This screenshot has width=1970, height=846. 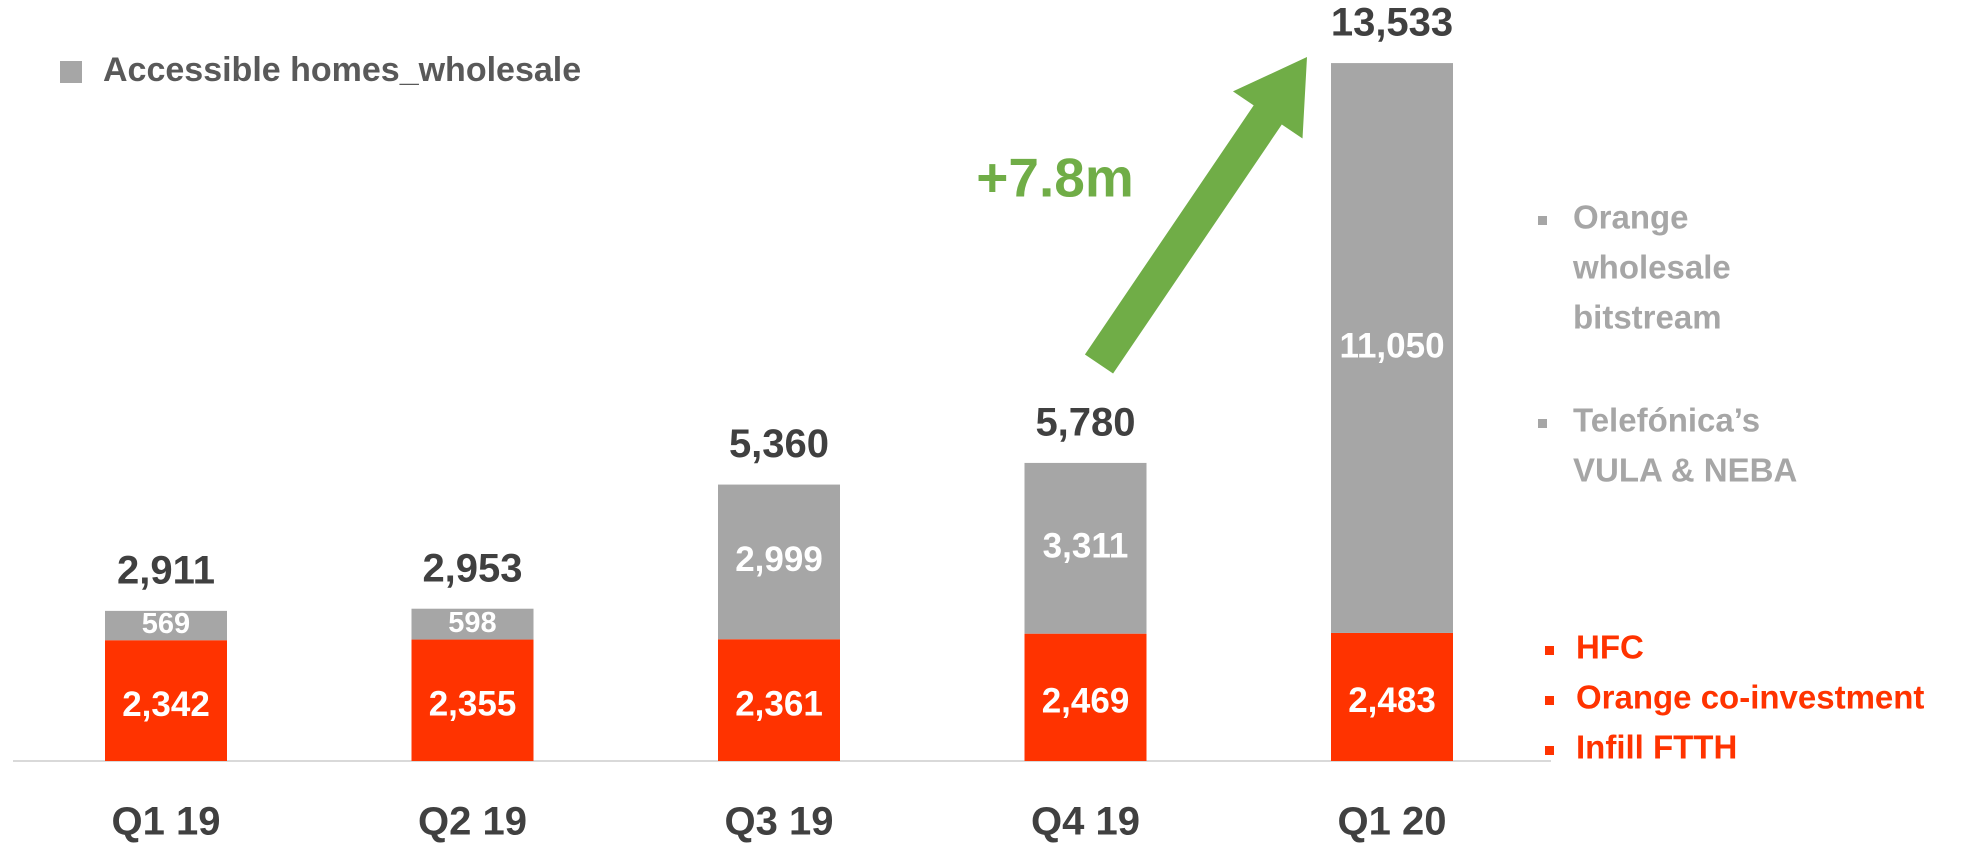 I want to click on data-label: 2,483, so click(x=1392, y=700).